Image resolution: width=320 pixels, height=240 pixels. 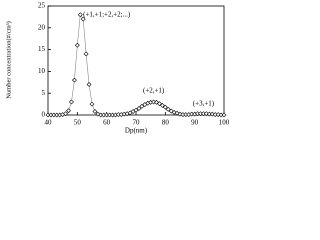 What do you see at coordinates (224, 123) in the screenshot?
I see `x-tick-label: 100` at bounding box center [224, 123].